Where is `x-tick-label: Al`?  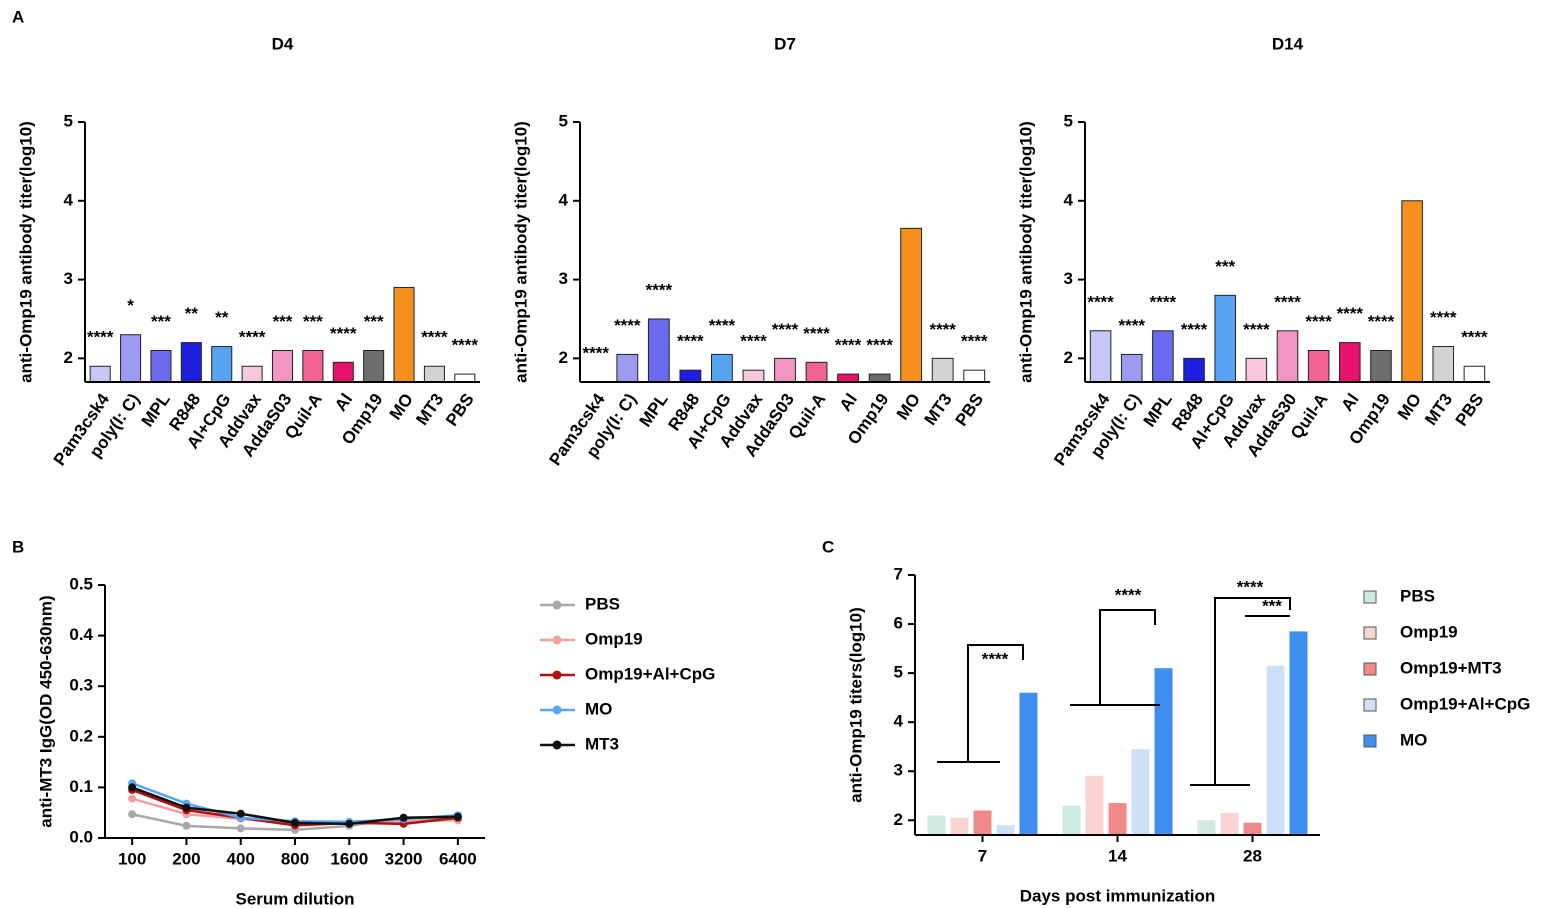 x-tick-label: Al is located at coordinates (1349, 402).